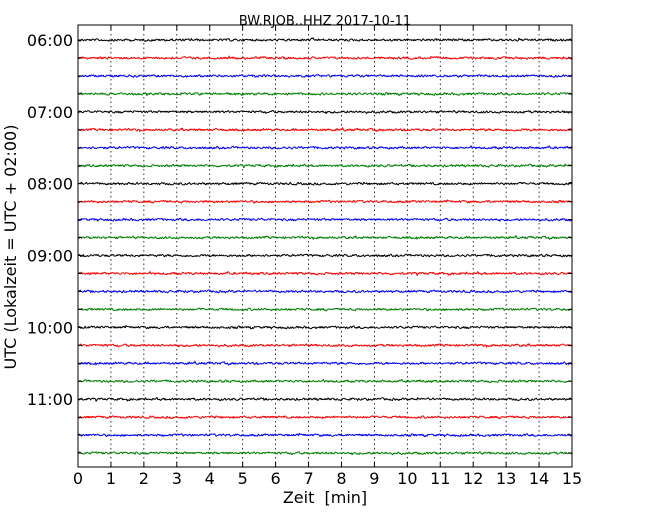  What do you see at coordinates (539, 478) in the screenshot?
I see `x-tick-label: 14` at bounding box center [539, 478].